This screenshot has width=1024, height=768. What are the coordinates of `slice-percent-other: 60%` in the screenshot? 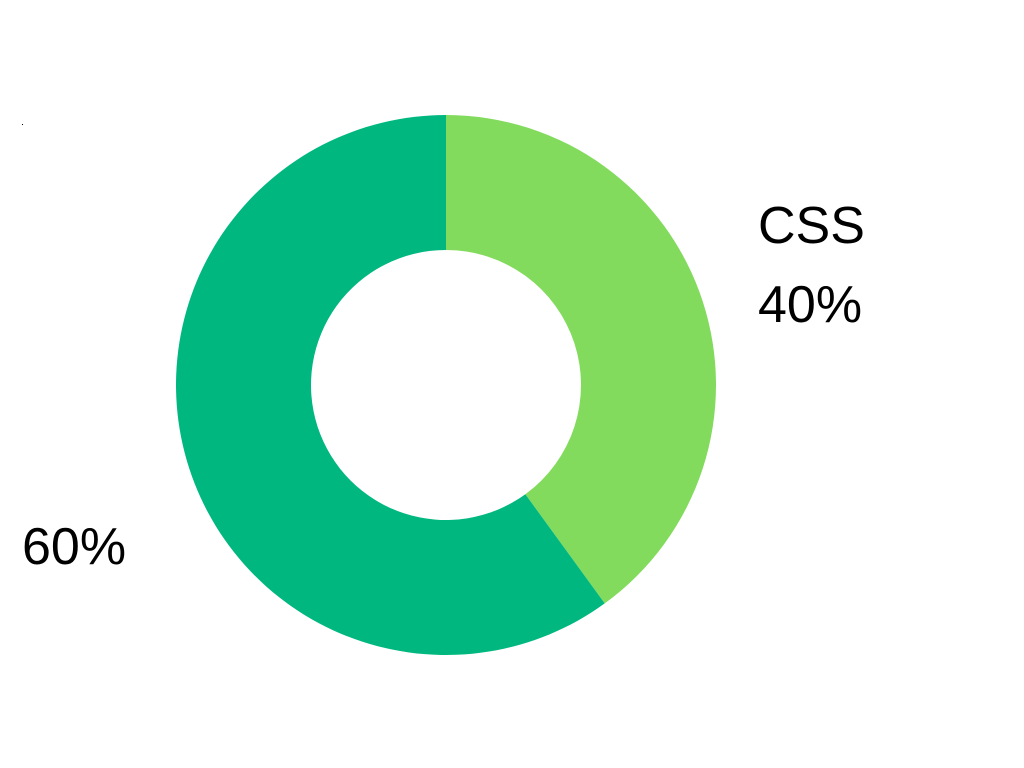 It's located at (74, 547).